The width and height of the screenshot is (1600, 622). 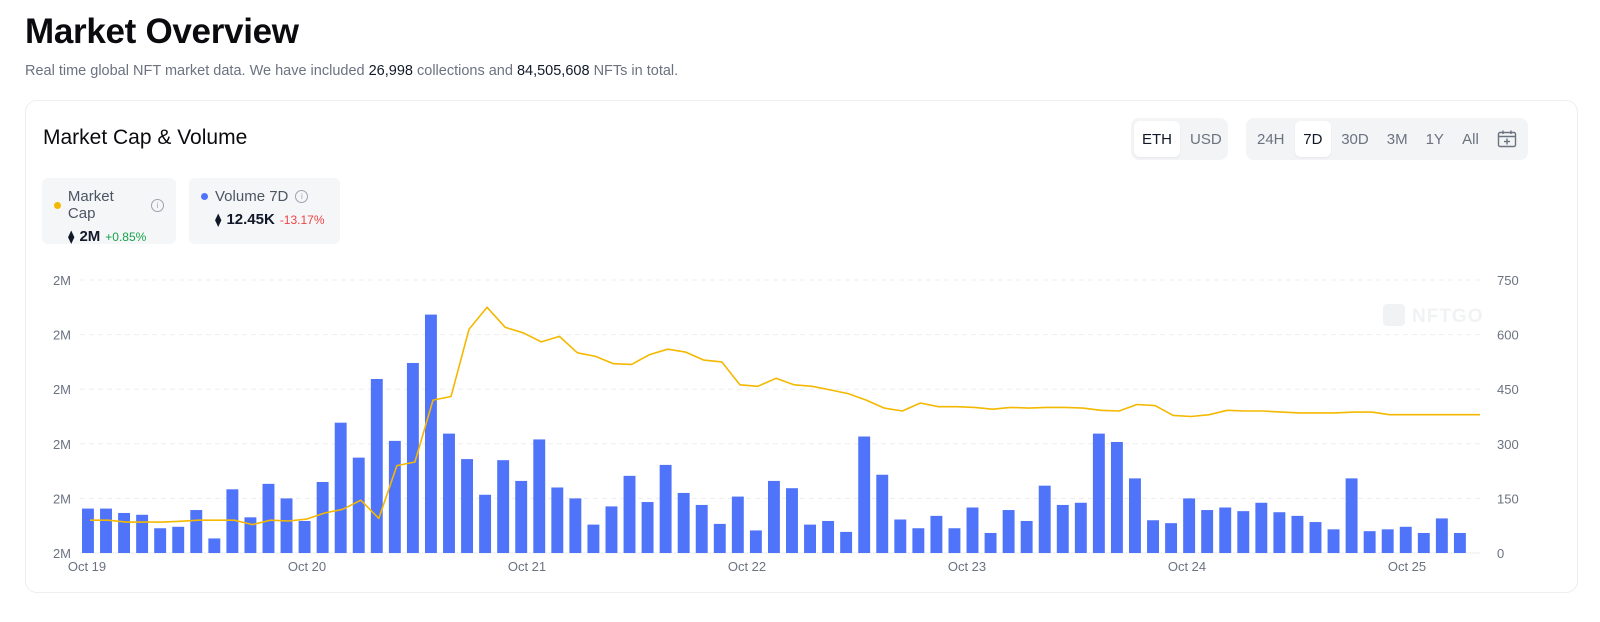 I want to click on volume-dot, so click(x=204, y=196).